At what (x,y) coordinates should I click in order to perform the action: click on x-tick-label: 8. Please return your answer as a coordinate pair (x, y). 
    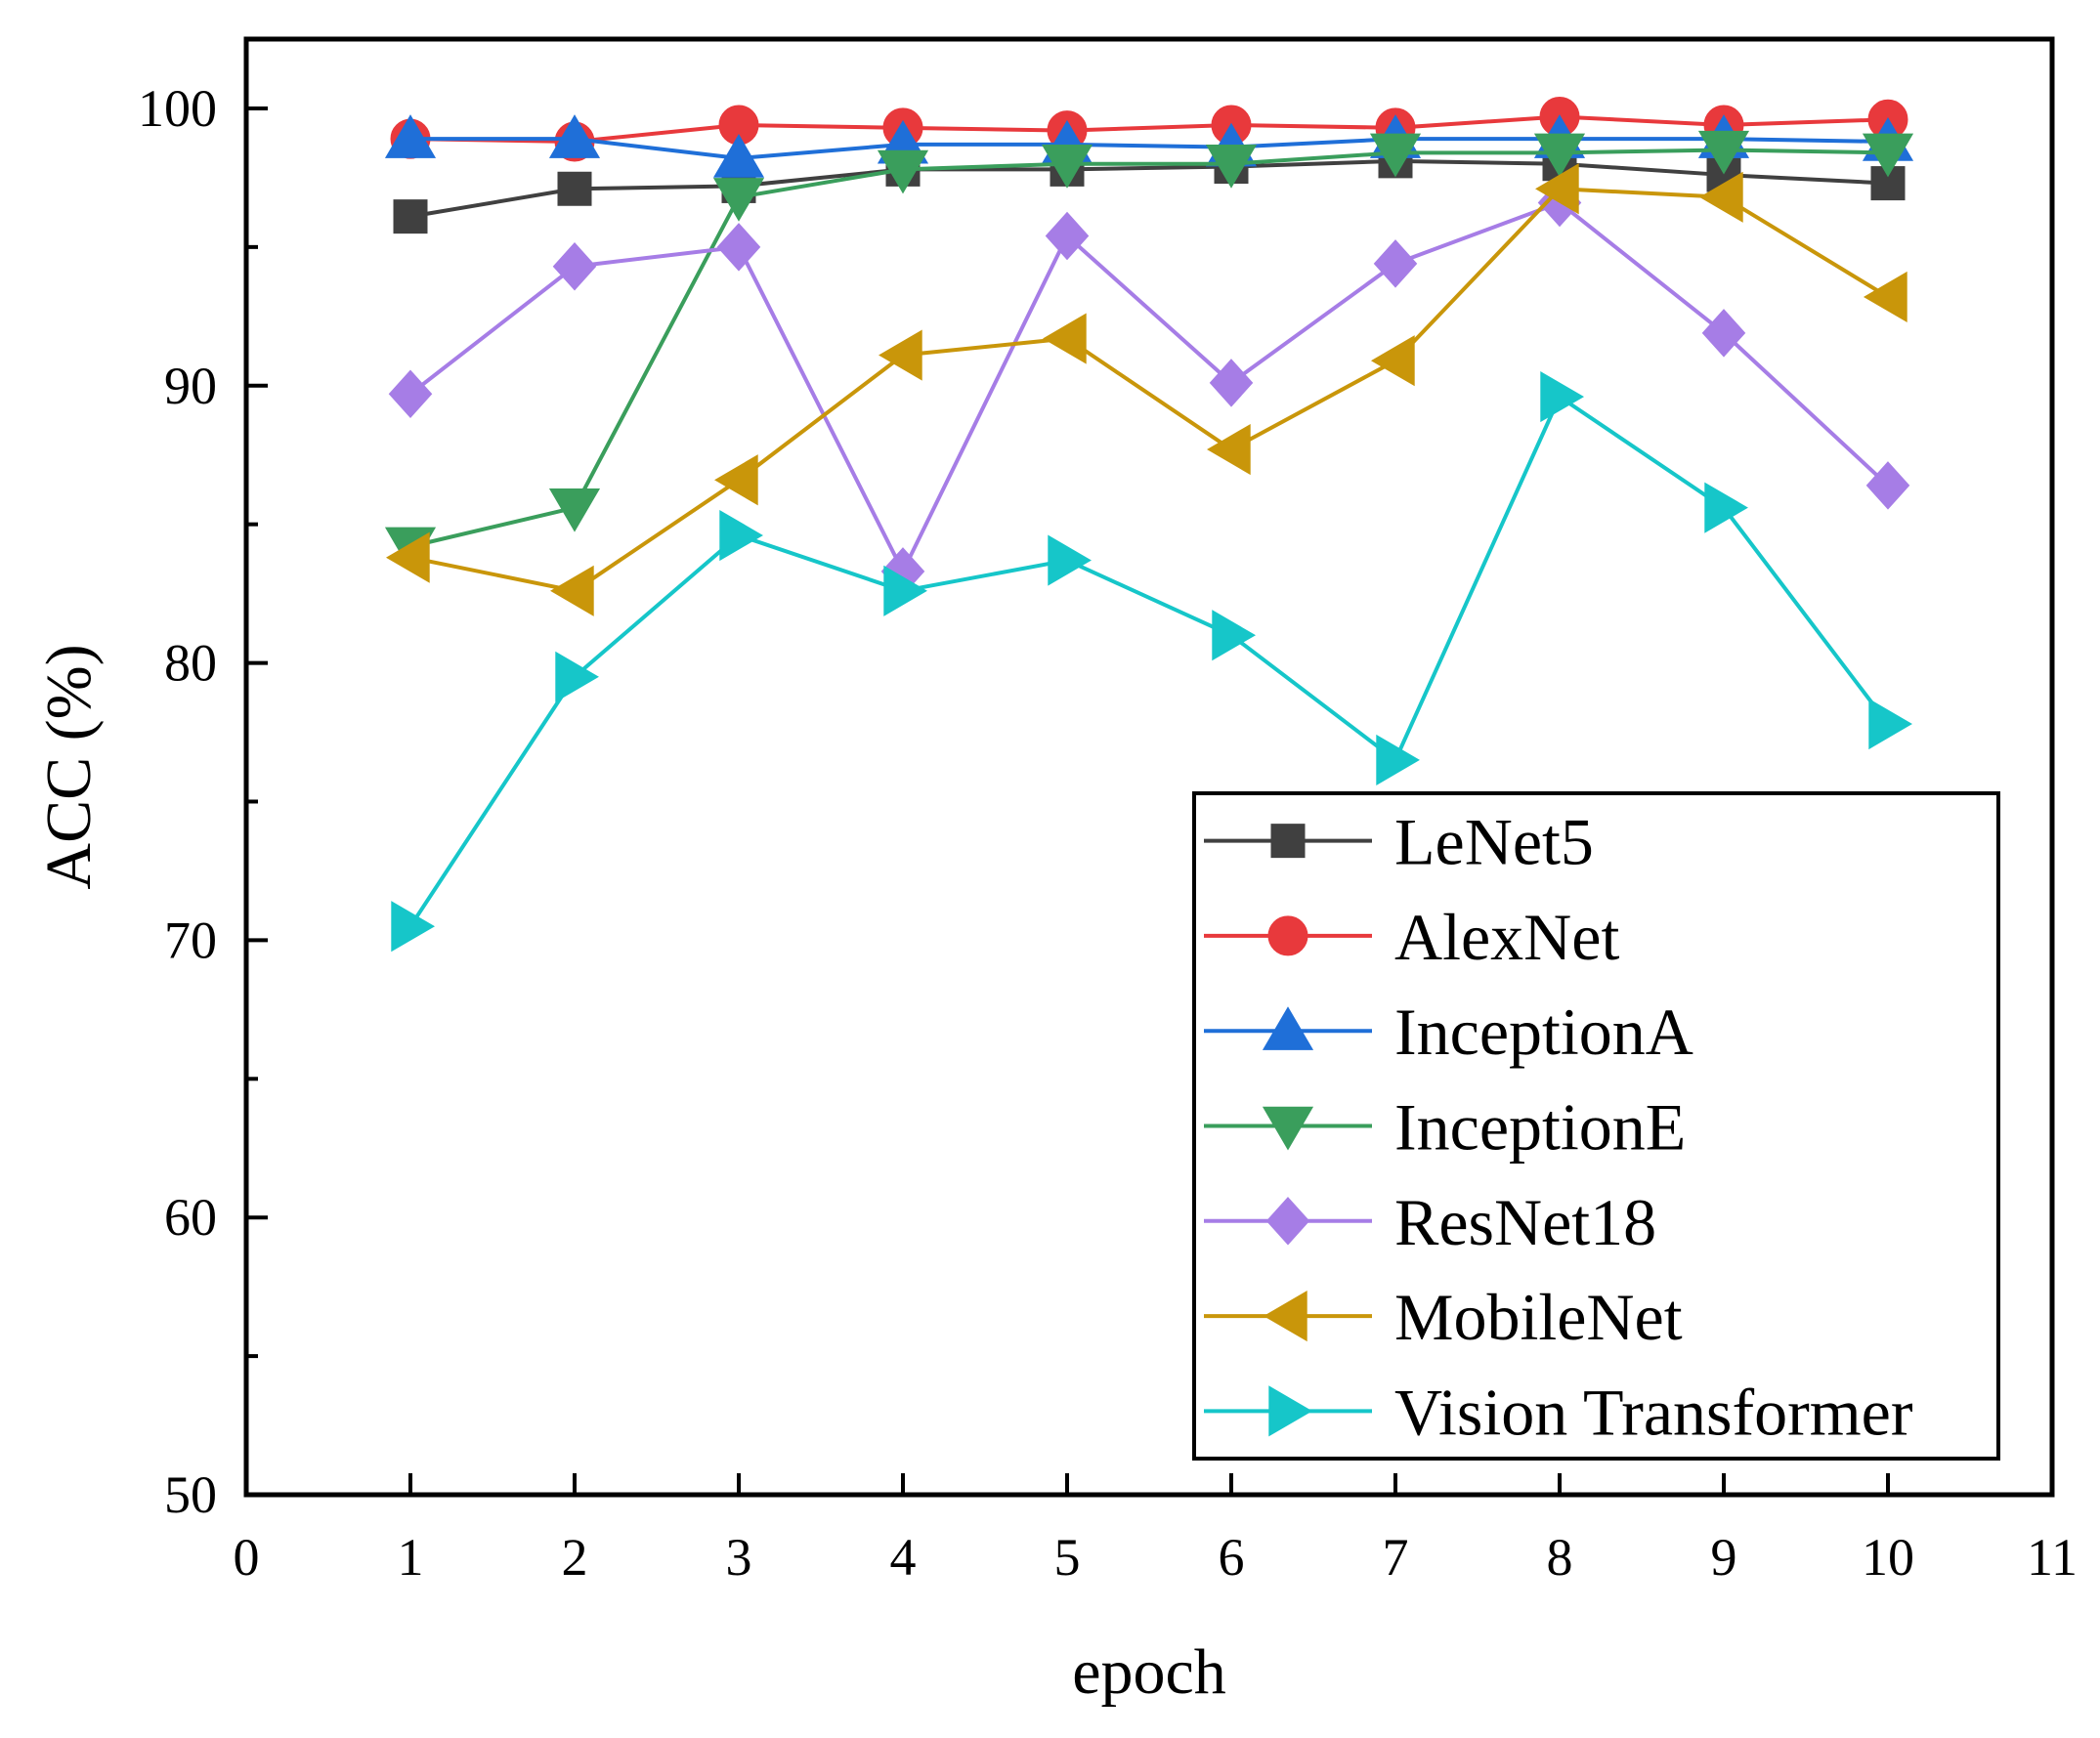
    Looking at the image, I should click on (1560, 1557).